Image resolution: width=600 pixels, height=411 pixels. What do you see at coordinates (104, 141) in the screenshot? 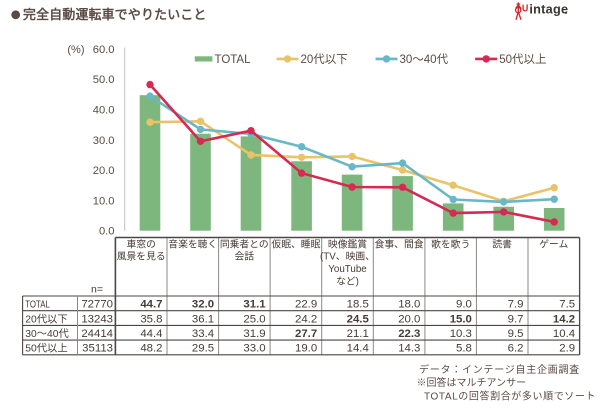
I see `svg-text: 30.0` at bounding box center [104, 141].